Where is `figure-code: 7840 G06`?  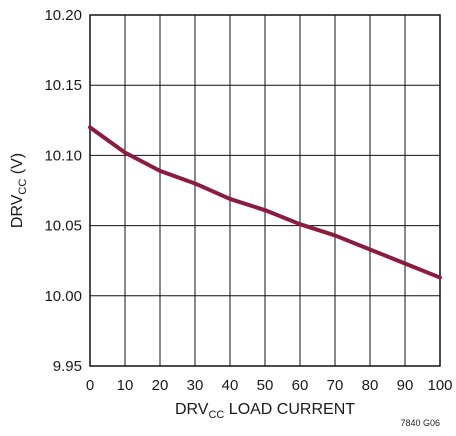
figure-code: 7840 G06 is located at coordinates (420, 423).